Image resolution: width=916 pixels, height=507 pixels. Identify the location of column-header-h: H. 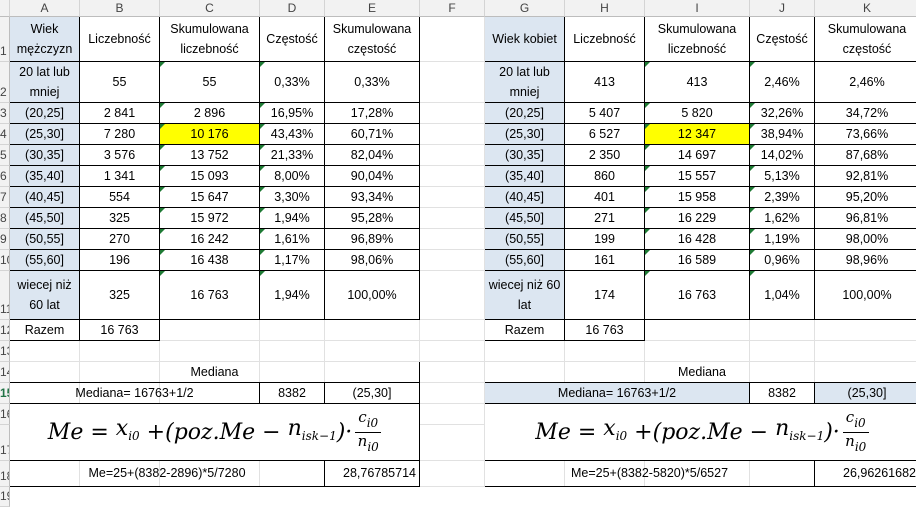
(605, 8).